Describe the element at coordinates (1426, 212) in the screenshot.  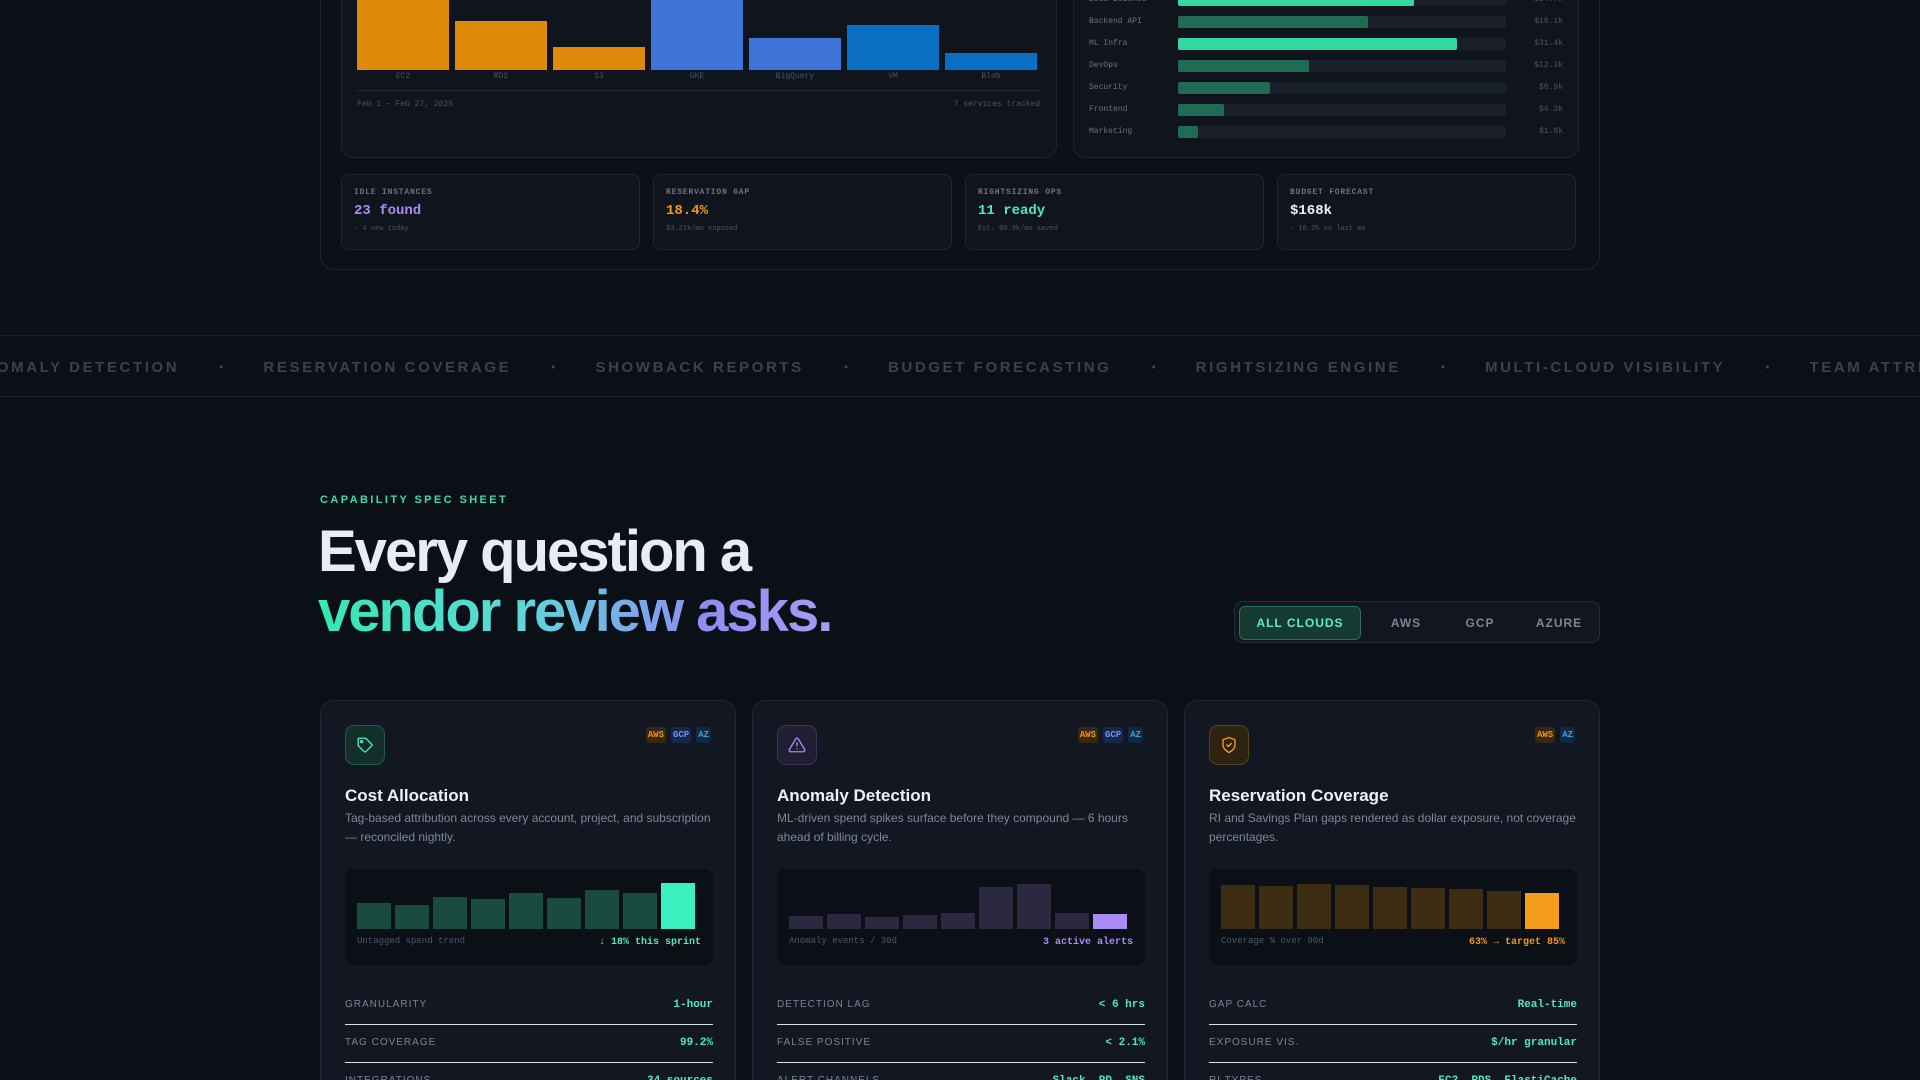
I see `kpi-card: BUDGET FORECAST $168k ↑ 10.3% vs last mo` at that location.